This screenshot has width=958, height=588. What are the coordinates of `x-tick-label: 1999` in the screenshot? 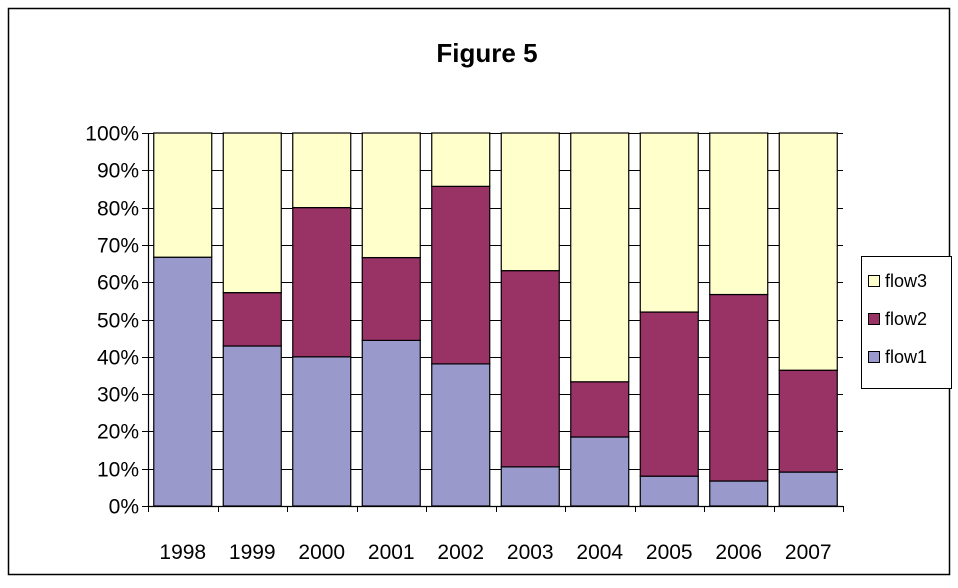 It's located at (252, 552).